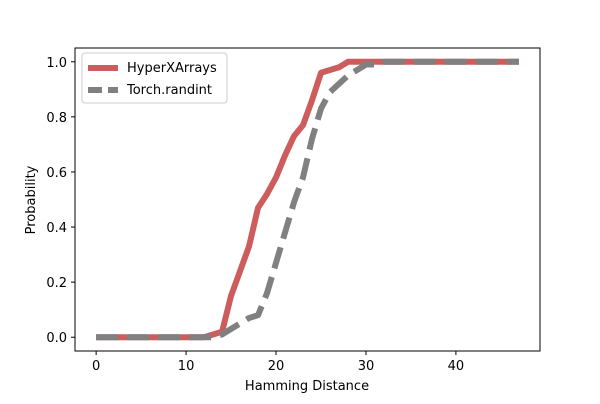  I want to click on x-tick-label: 0, so click(96, 366).